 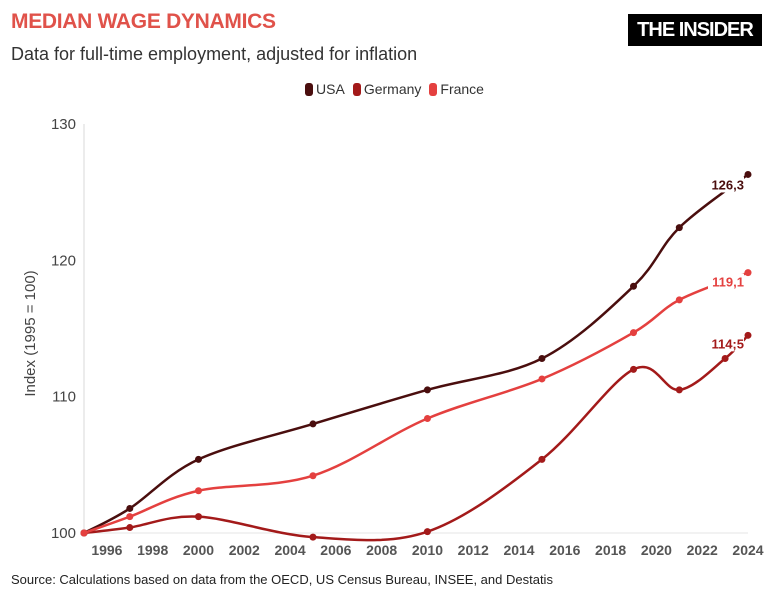 I want to click on x-tick-label: 2022, so click(x=702, y=550).